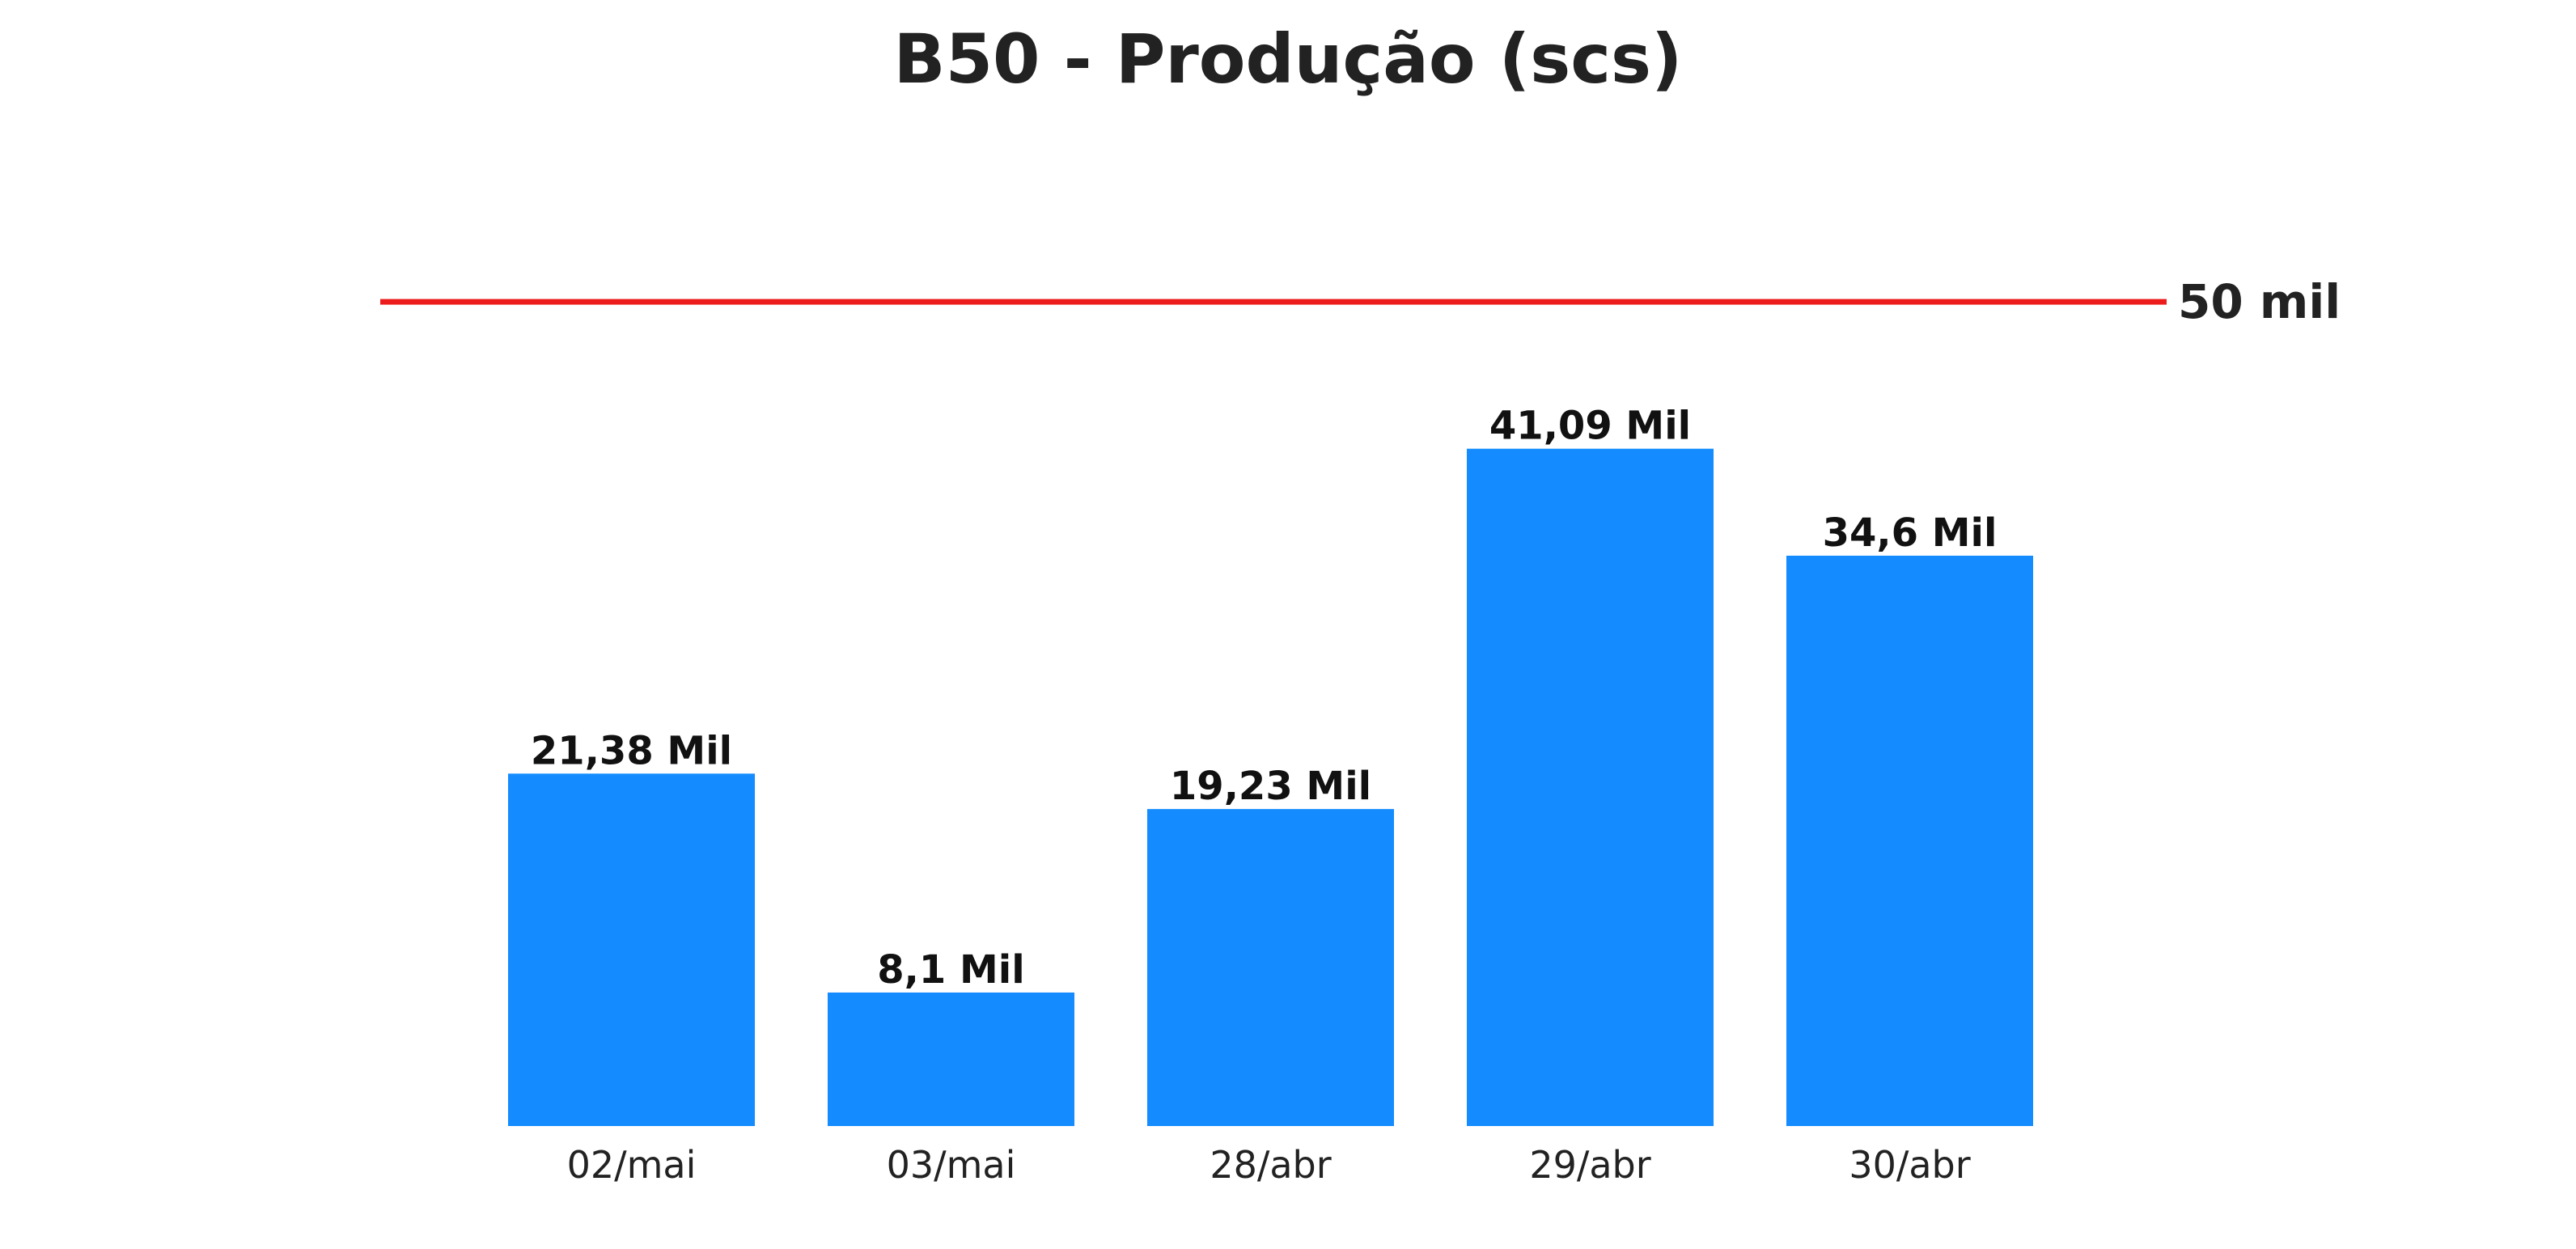 The width and height of the screenshot is (2576, 1249). I want to click on data-label-4: 41,09 Mil, so click(1590, 426).